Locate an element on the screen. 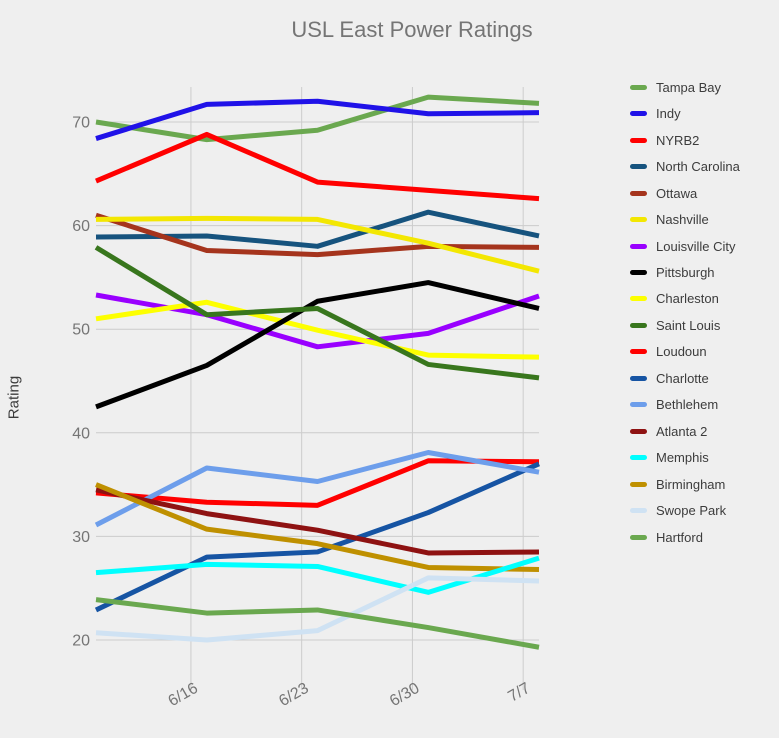 This screenshot has height=738, width=779. legend-swatch-bethlehem is located at coordinates (638, 405).